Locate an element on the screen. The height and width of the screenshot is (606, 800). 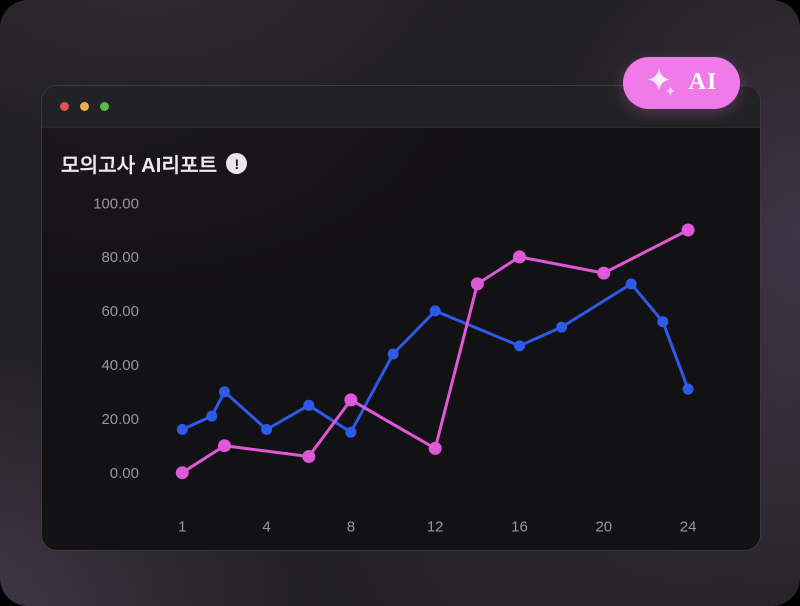
x-axis-tick-label: 4 is located at coordinates (266, 526).